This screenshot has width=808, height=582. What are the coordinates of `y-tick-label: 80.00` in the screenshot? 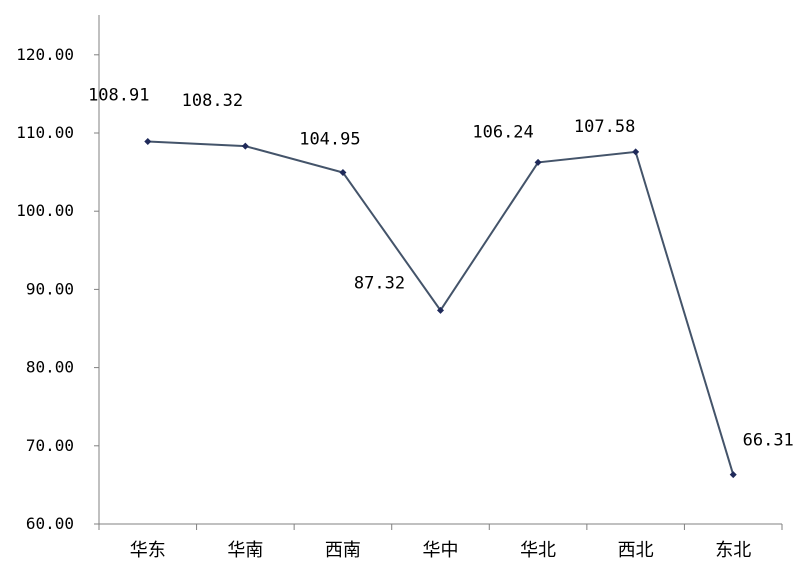 It's located at (50, 367).